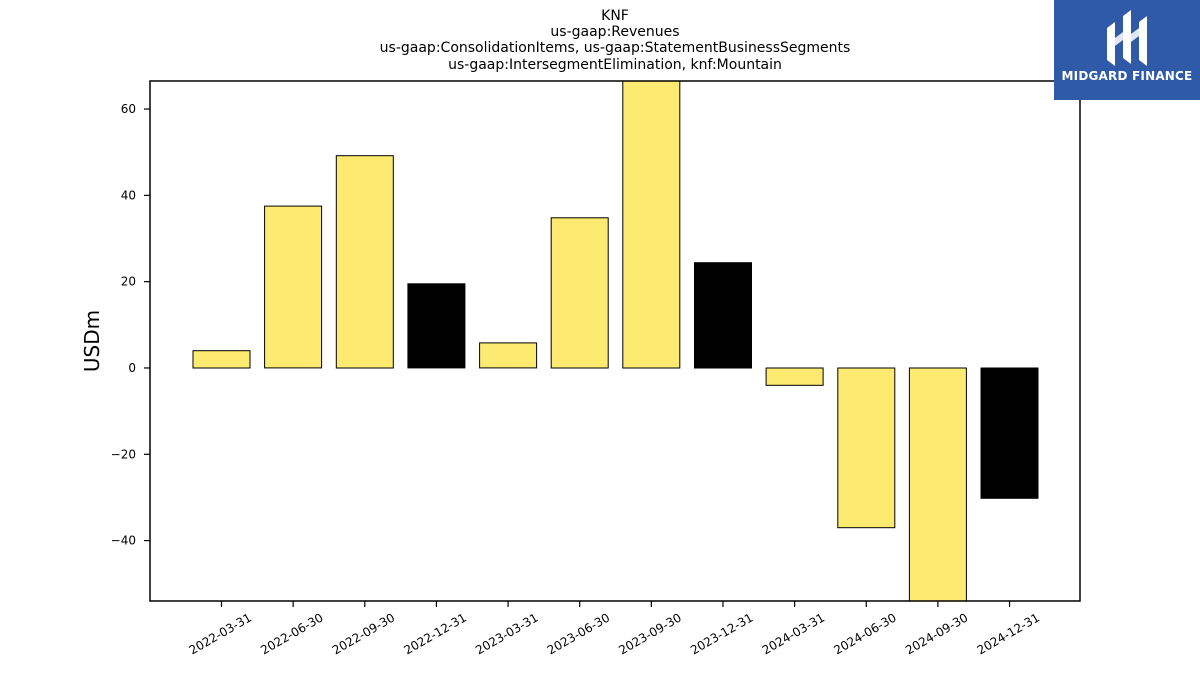 This screenshot has height=675, width=1200. I want to click on x-tick-label: 2023-06-30, so click(578, 633).